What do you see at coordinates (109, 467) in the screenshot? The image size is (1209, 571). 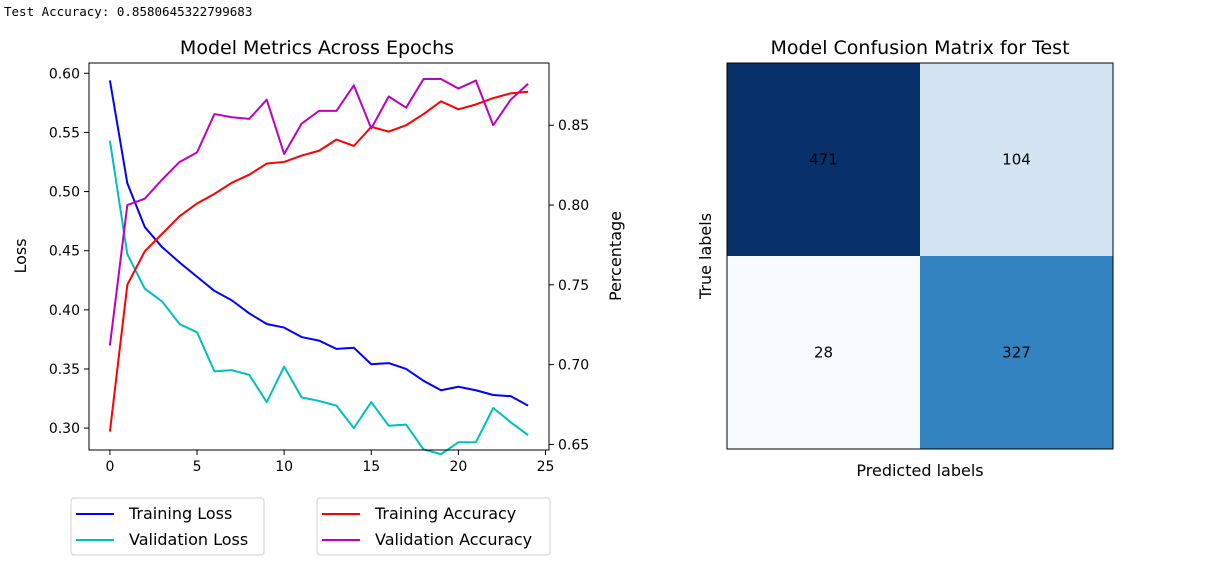 I see `x-tick-label: 0` at bounding box center [109, 467].